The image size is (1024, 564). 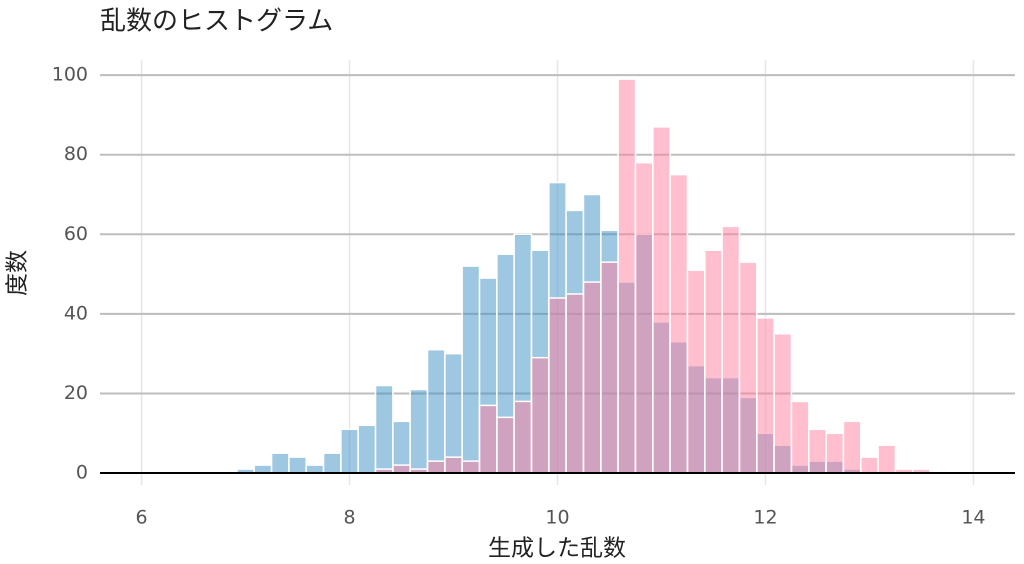 What do you see at coordinates (76, 234) in the screenshot?
I see `y-tick-label: 60` at bounding box center [76, 234].